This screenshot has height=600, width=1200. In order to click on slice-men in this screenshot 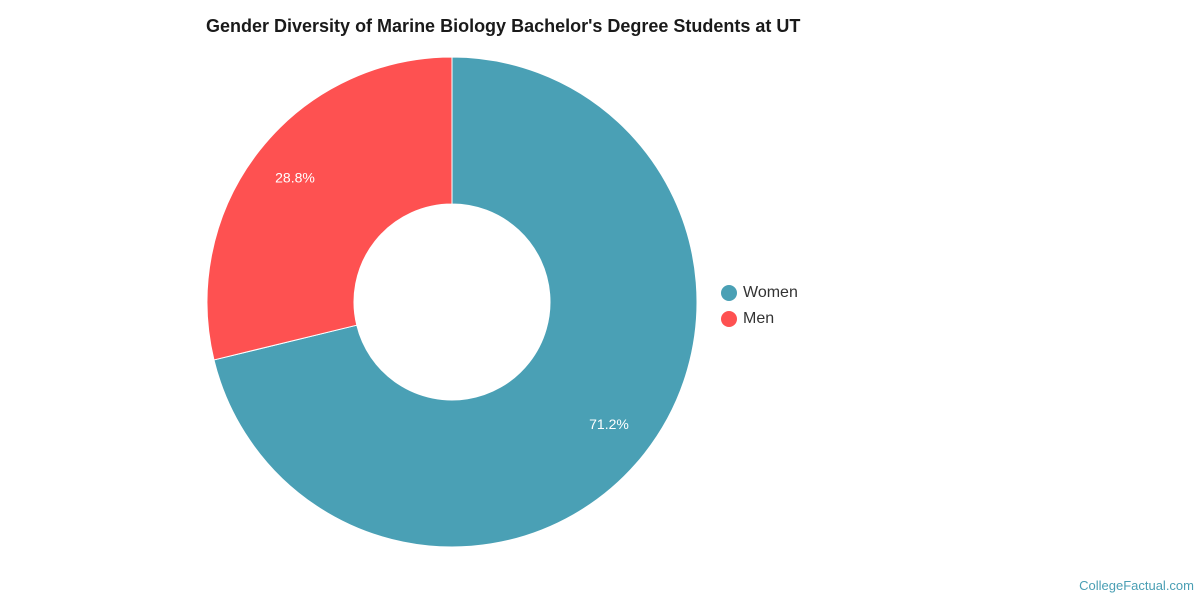, I will do `click(329, 208)`.